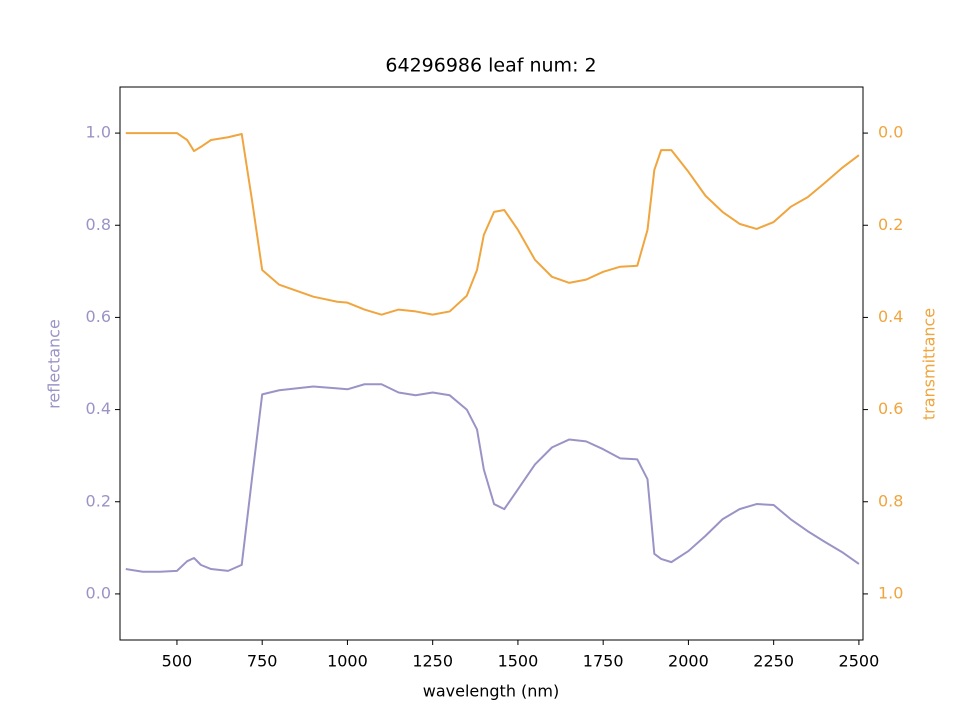 This screenshot has width=960, height=724. Describe the element at coordinates (859, 661) in the screenshot. I see `x-tick-label: 2500` at that location.